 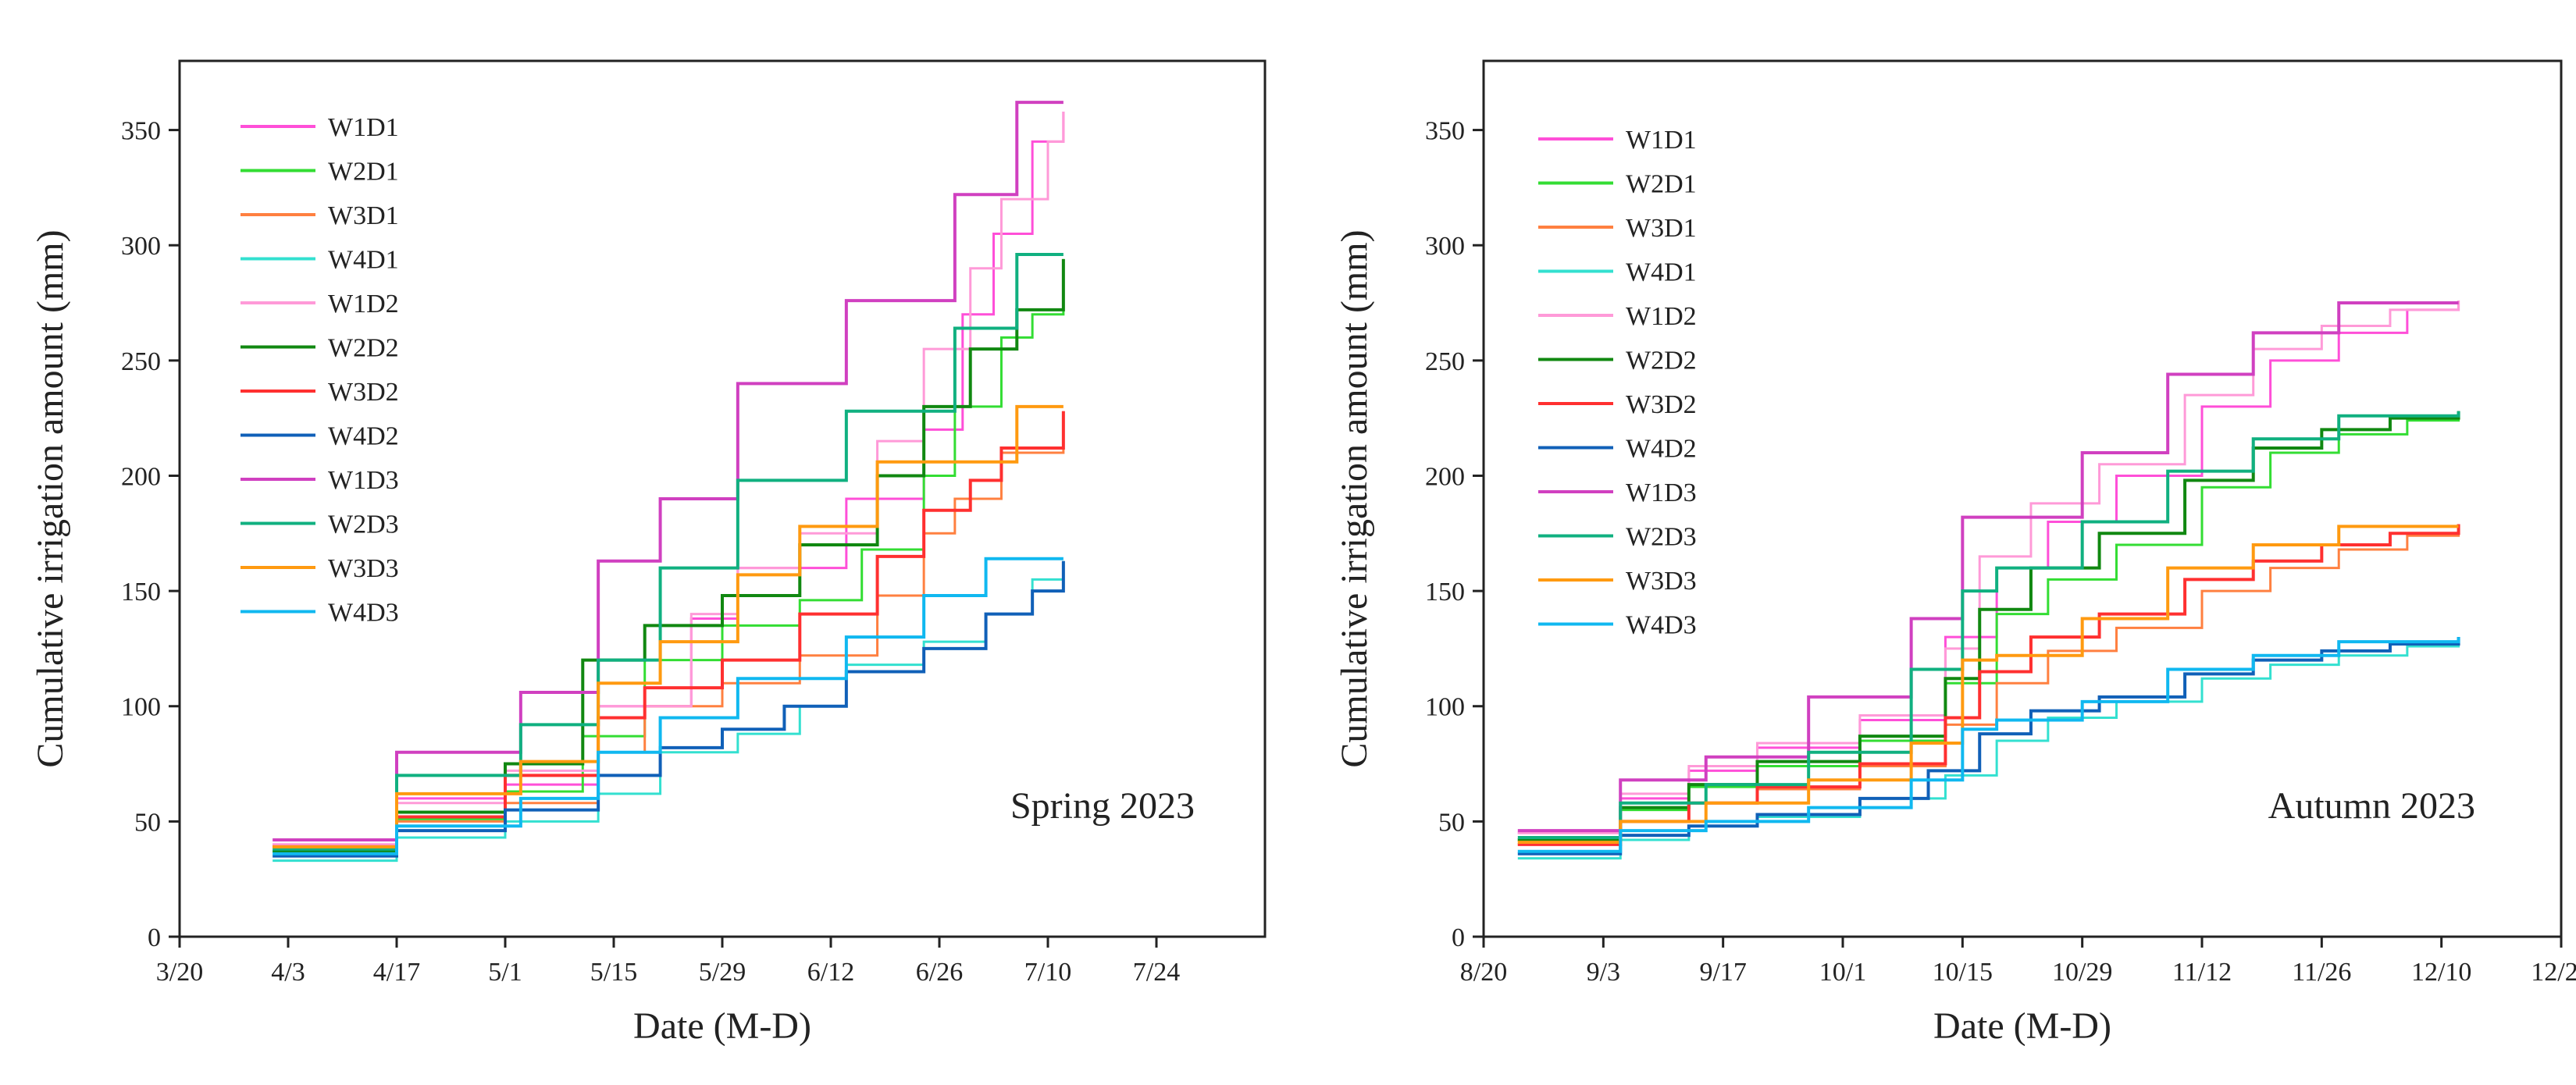 I want to click on x-tick-label: 12/24, so click(x=2553, y=972).